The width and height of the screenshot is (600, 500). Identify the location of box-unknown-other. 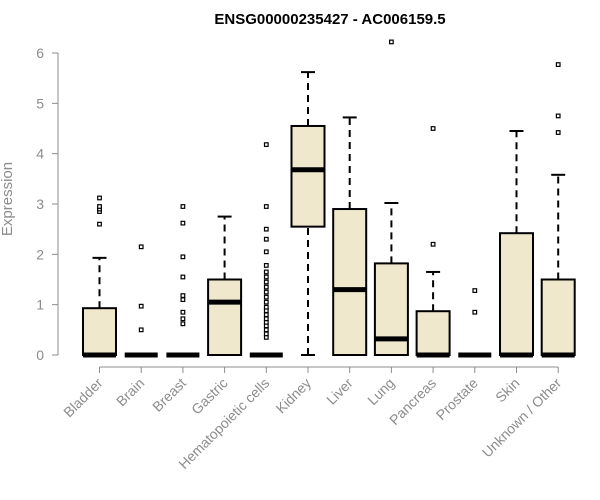
(558, 210).